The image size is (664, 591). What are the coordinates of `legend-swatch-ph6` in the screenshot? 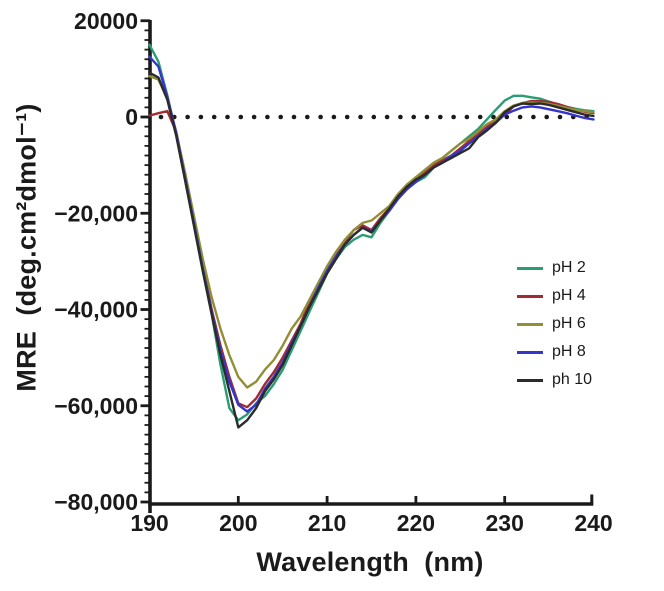 It's located at (530, 324).